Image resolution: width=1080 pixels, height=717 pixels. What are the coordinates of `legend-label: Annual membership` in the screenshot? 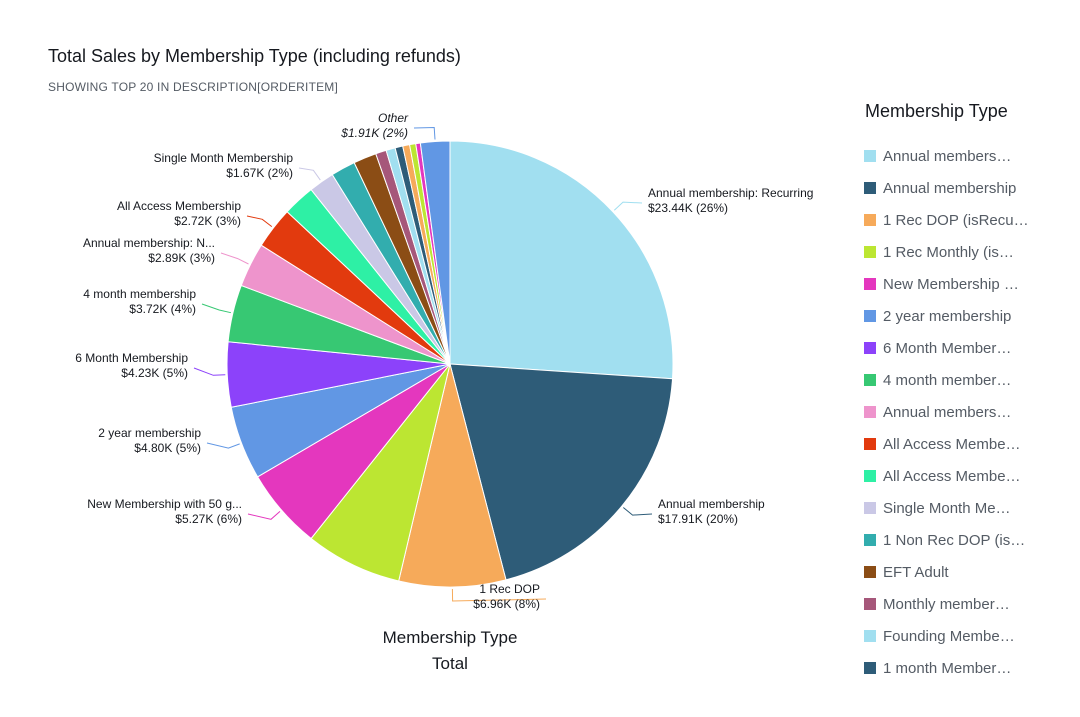 It's located at (950, 188).